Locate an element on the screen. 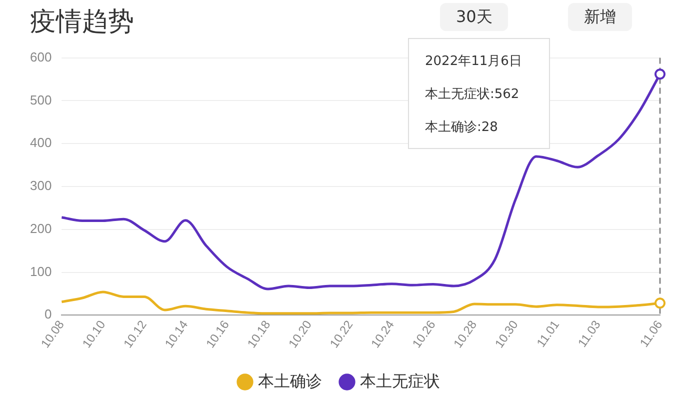 This screenshot has height=400, width=700. annotation: 本土确诊:28 is located at coordinates (462, 128).